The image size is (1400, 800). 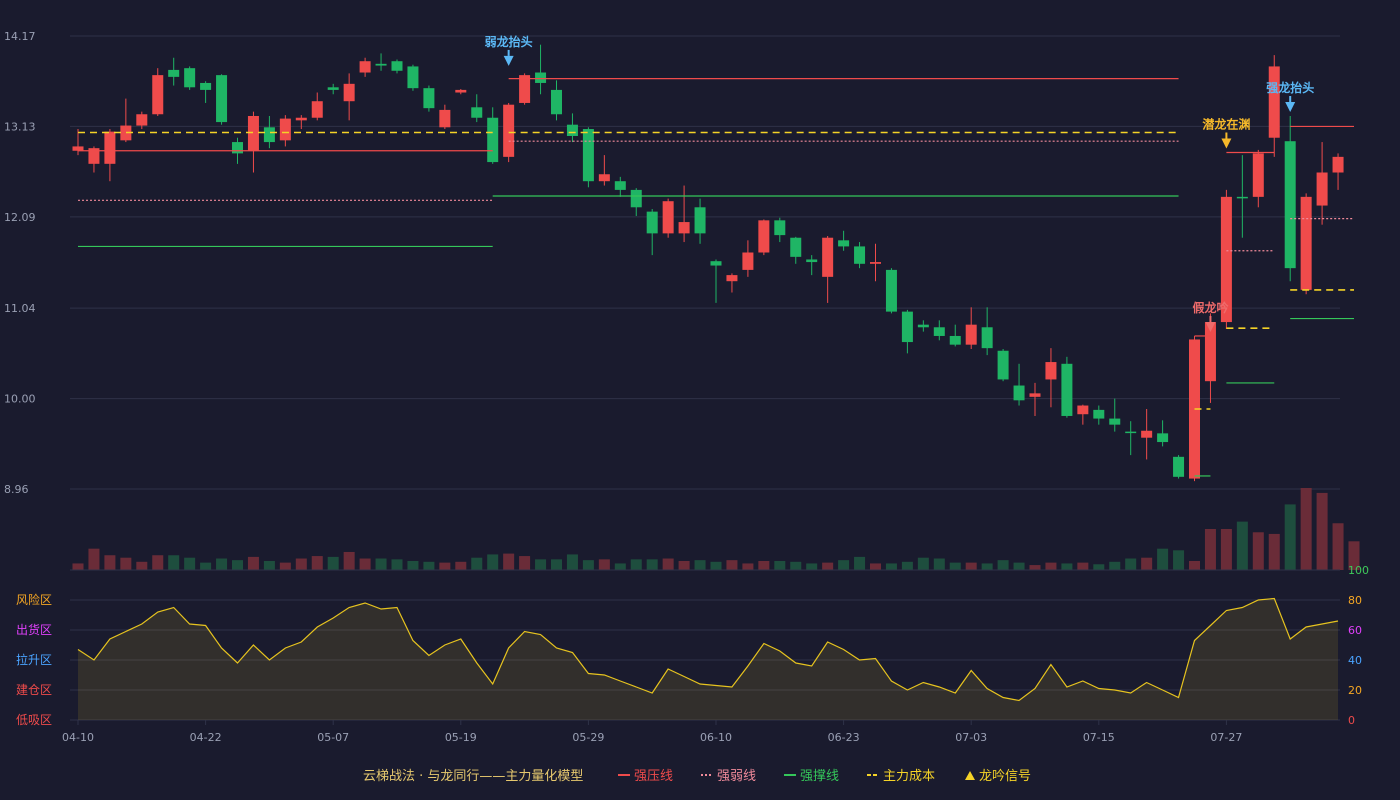 What do you see at coordinates (34, 659) in the screenshot?
I see `oscillator-zone-label: 拉升区` at bounding box center [34, 659].